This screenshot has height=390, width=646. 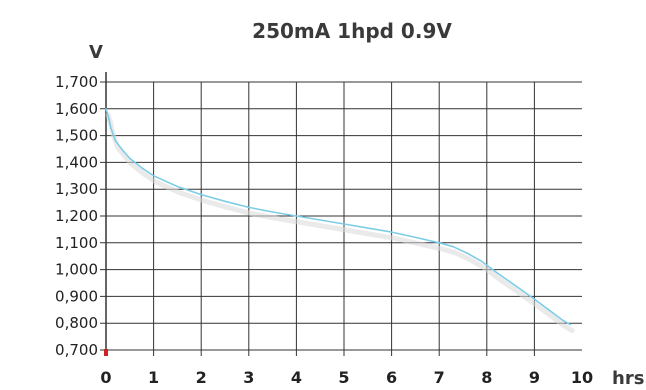 I want to click on y-tick-label: 0,700, so click(x=76, y=350).